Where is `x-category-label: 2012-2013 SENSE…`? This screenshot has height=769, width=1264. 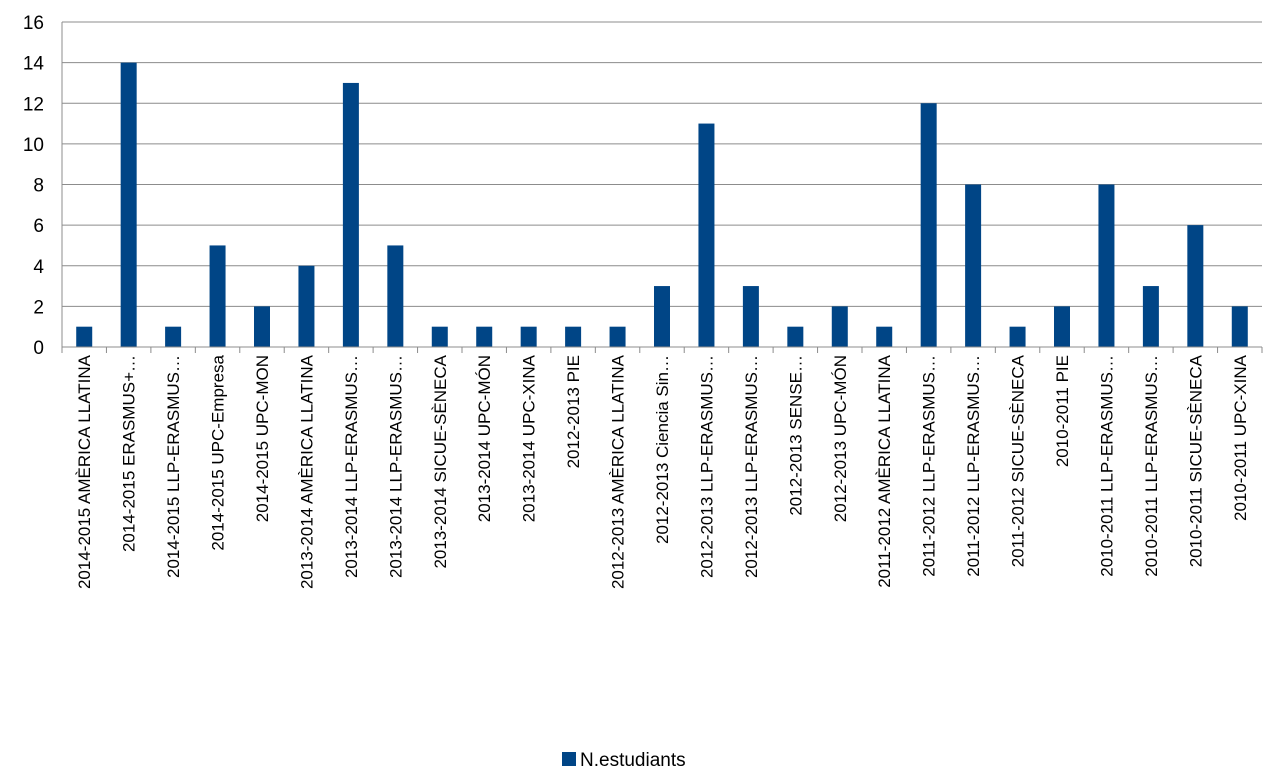
x-category-label: 2012-2013 SENSE… is located at coordinates (795, 435).